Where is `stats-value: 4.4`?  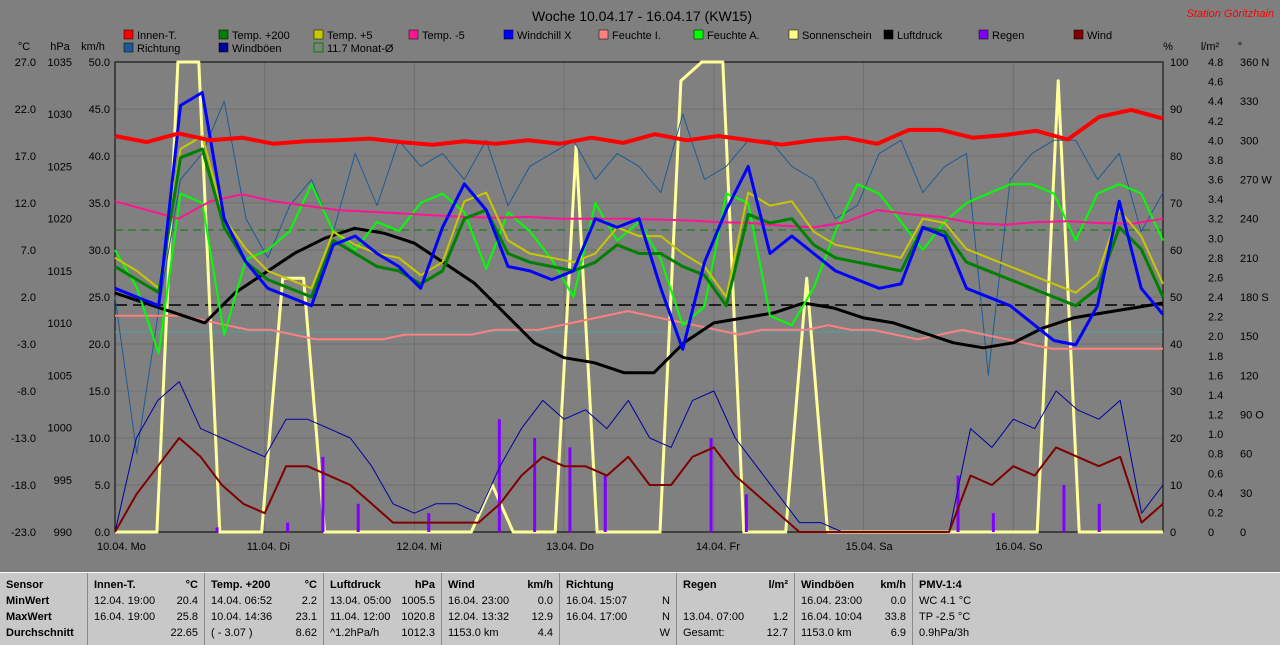 stats-value: 4.4 is located at coordinates (545, 633).